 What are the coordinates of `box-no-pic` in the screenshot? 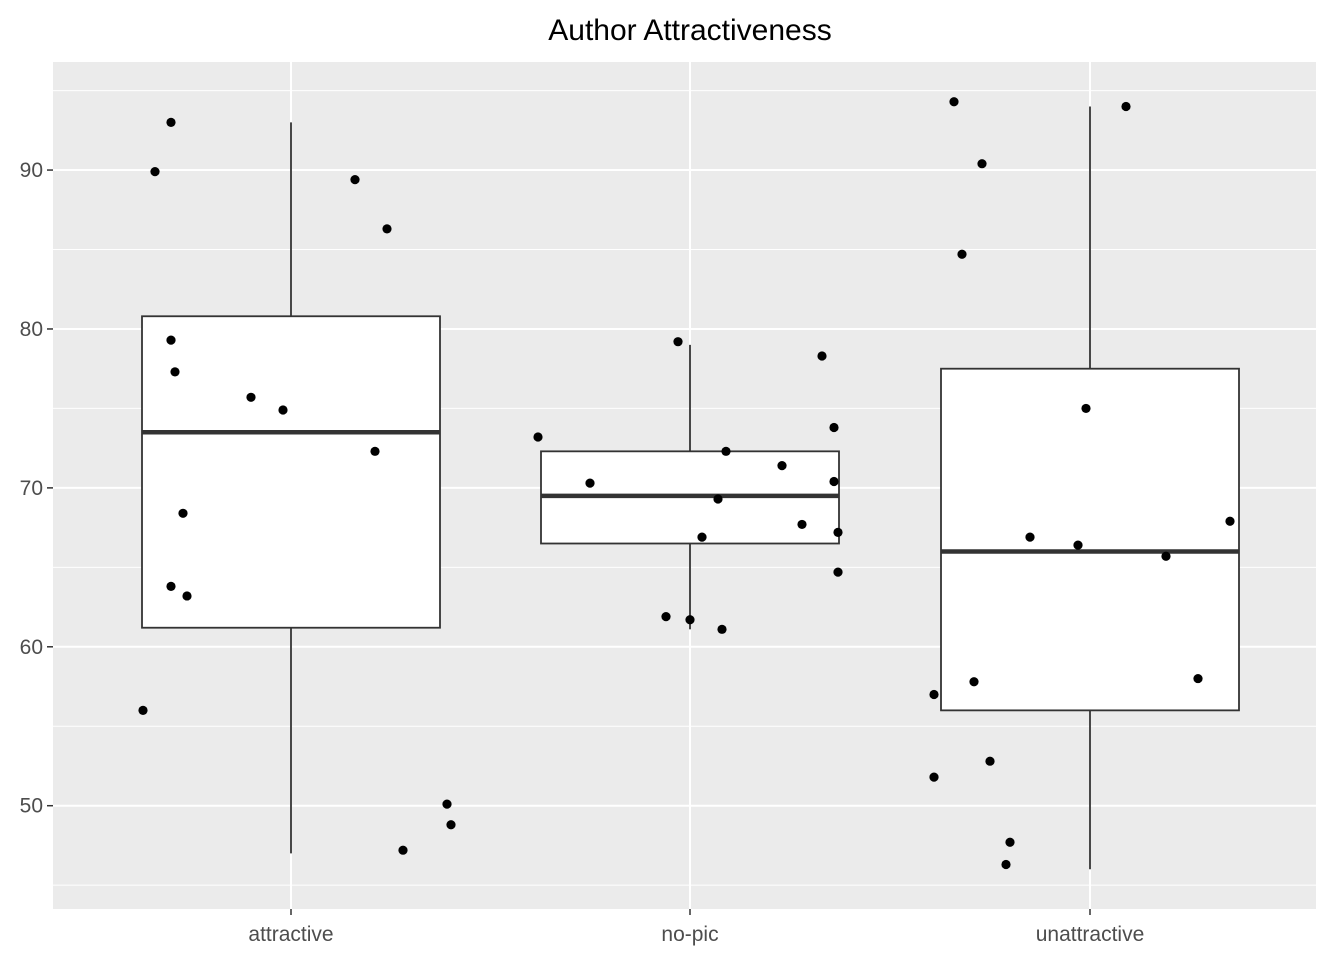 It's located at (690, 487).